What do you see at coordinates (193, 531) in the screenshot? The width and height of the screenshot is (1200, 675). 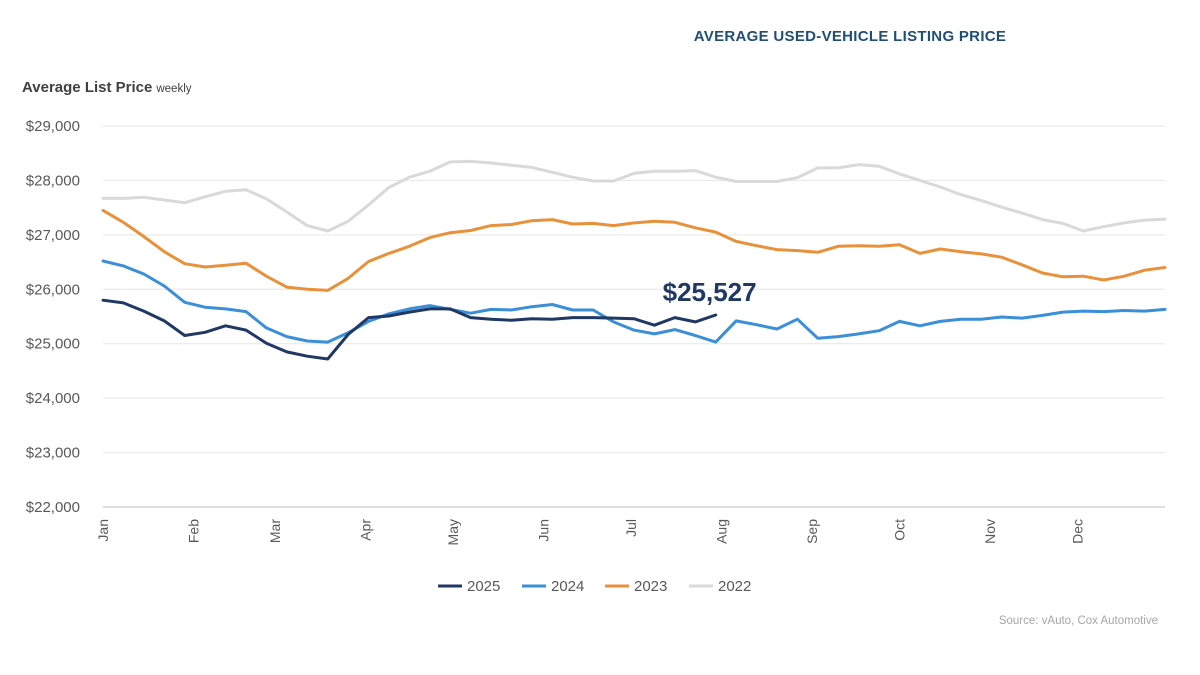 I see `x-tick-label: Feb` at bounding box center [193, 531].